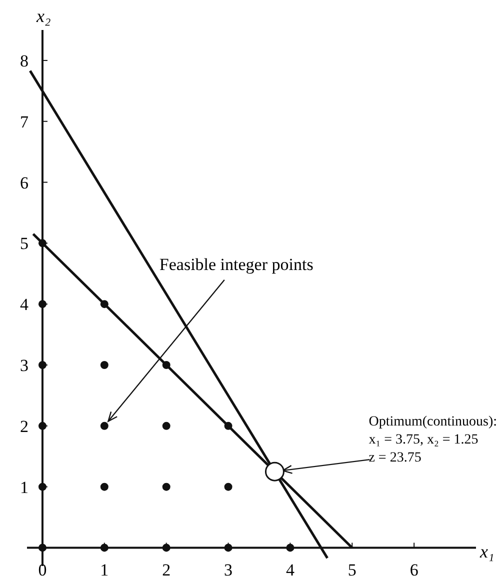  What do you see at coordinates (24, 244) in the screenshot?
I see `y-tick-label: 5` at bounding box center [24, 244].